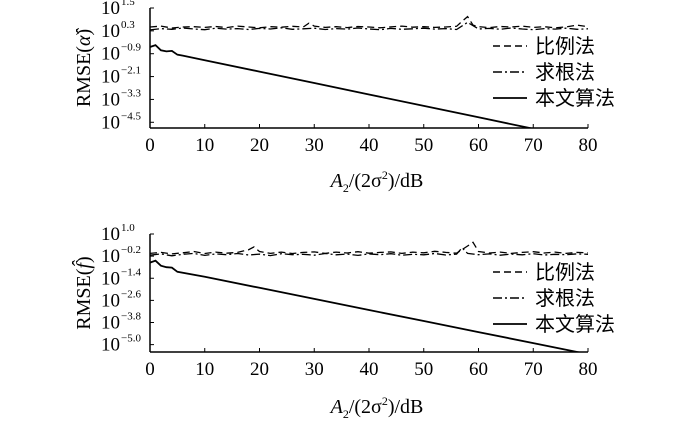  What do you see at coordinates (131, 272) in the screenshot?
I see `y-tick-exponent: −1.4` at bounding box center [131, 272].